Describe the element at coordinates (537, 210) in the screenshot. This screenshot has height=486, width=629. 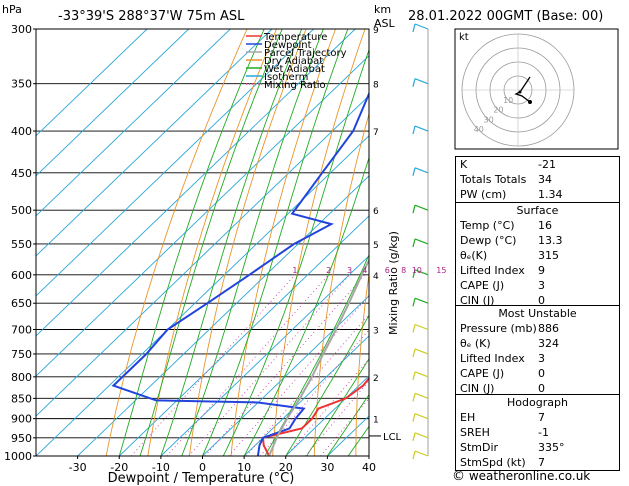
I see `surface-title: Surface` at that location.